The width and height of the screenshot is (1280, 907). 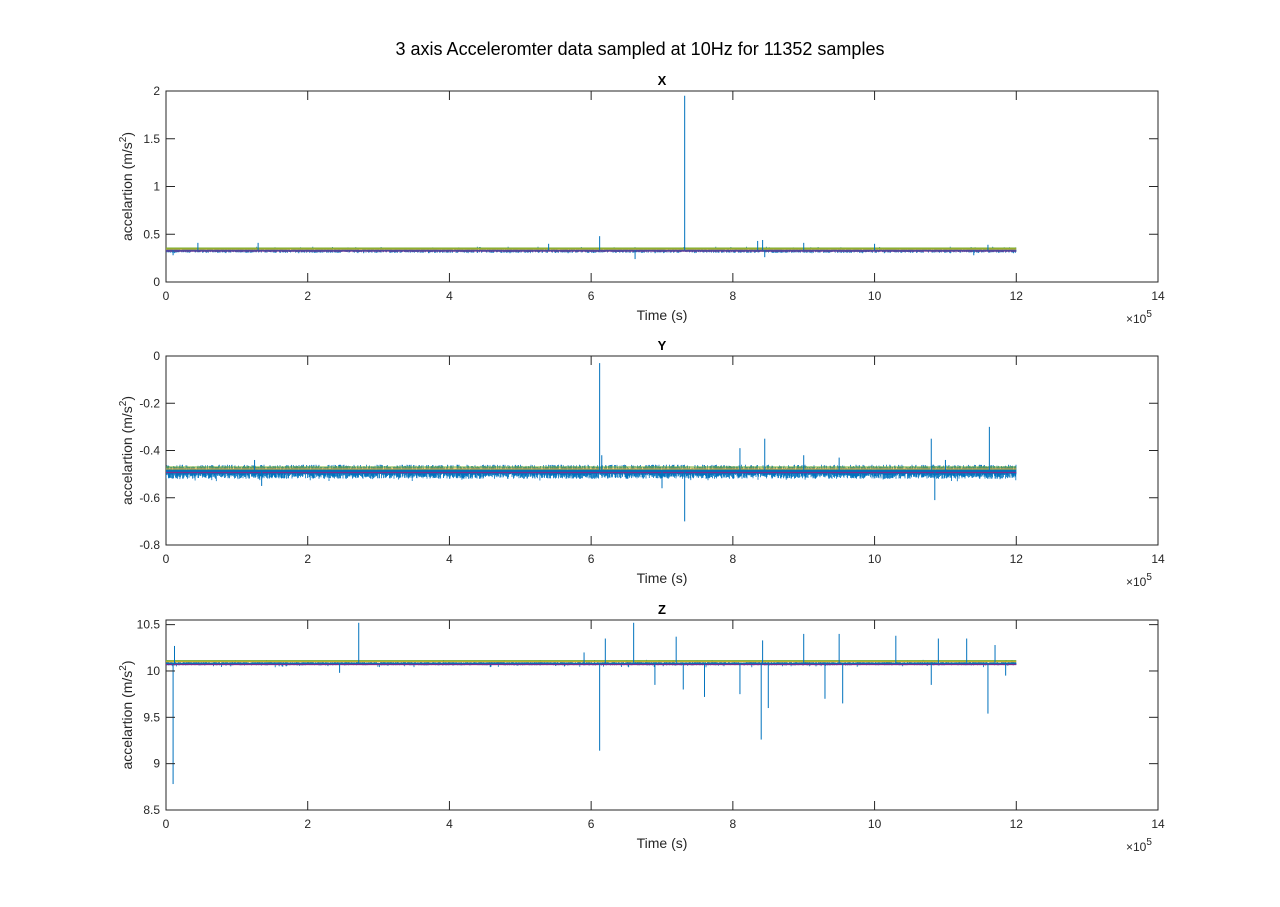 What do you see at coordinates (151, 810) in the screenshot?
I see `y-tick-label: 8.5` at bounding box center [151, 810].